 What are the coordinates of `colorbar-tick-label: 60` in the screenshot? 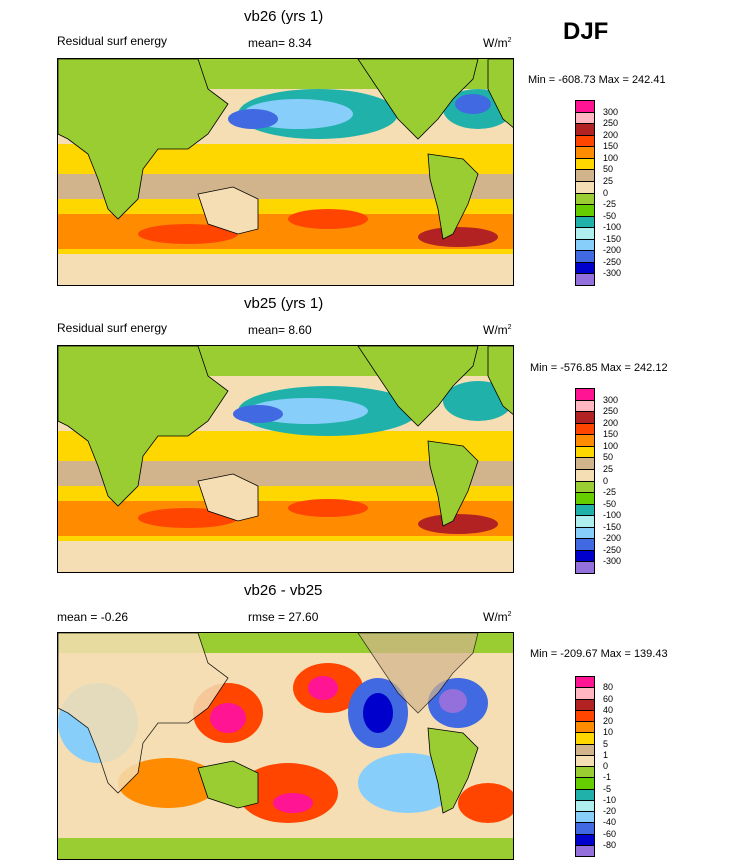 It's located at (608, 698).